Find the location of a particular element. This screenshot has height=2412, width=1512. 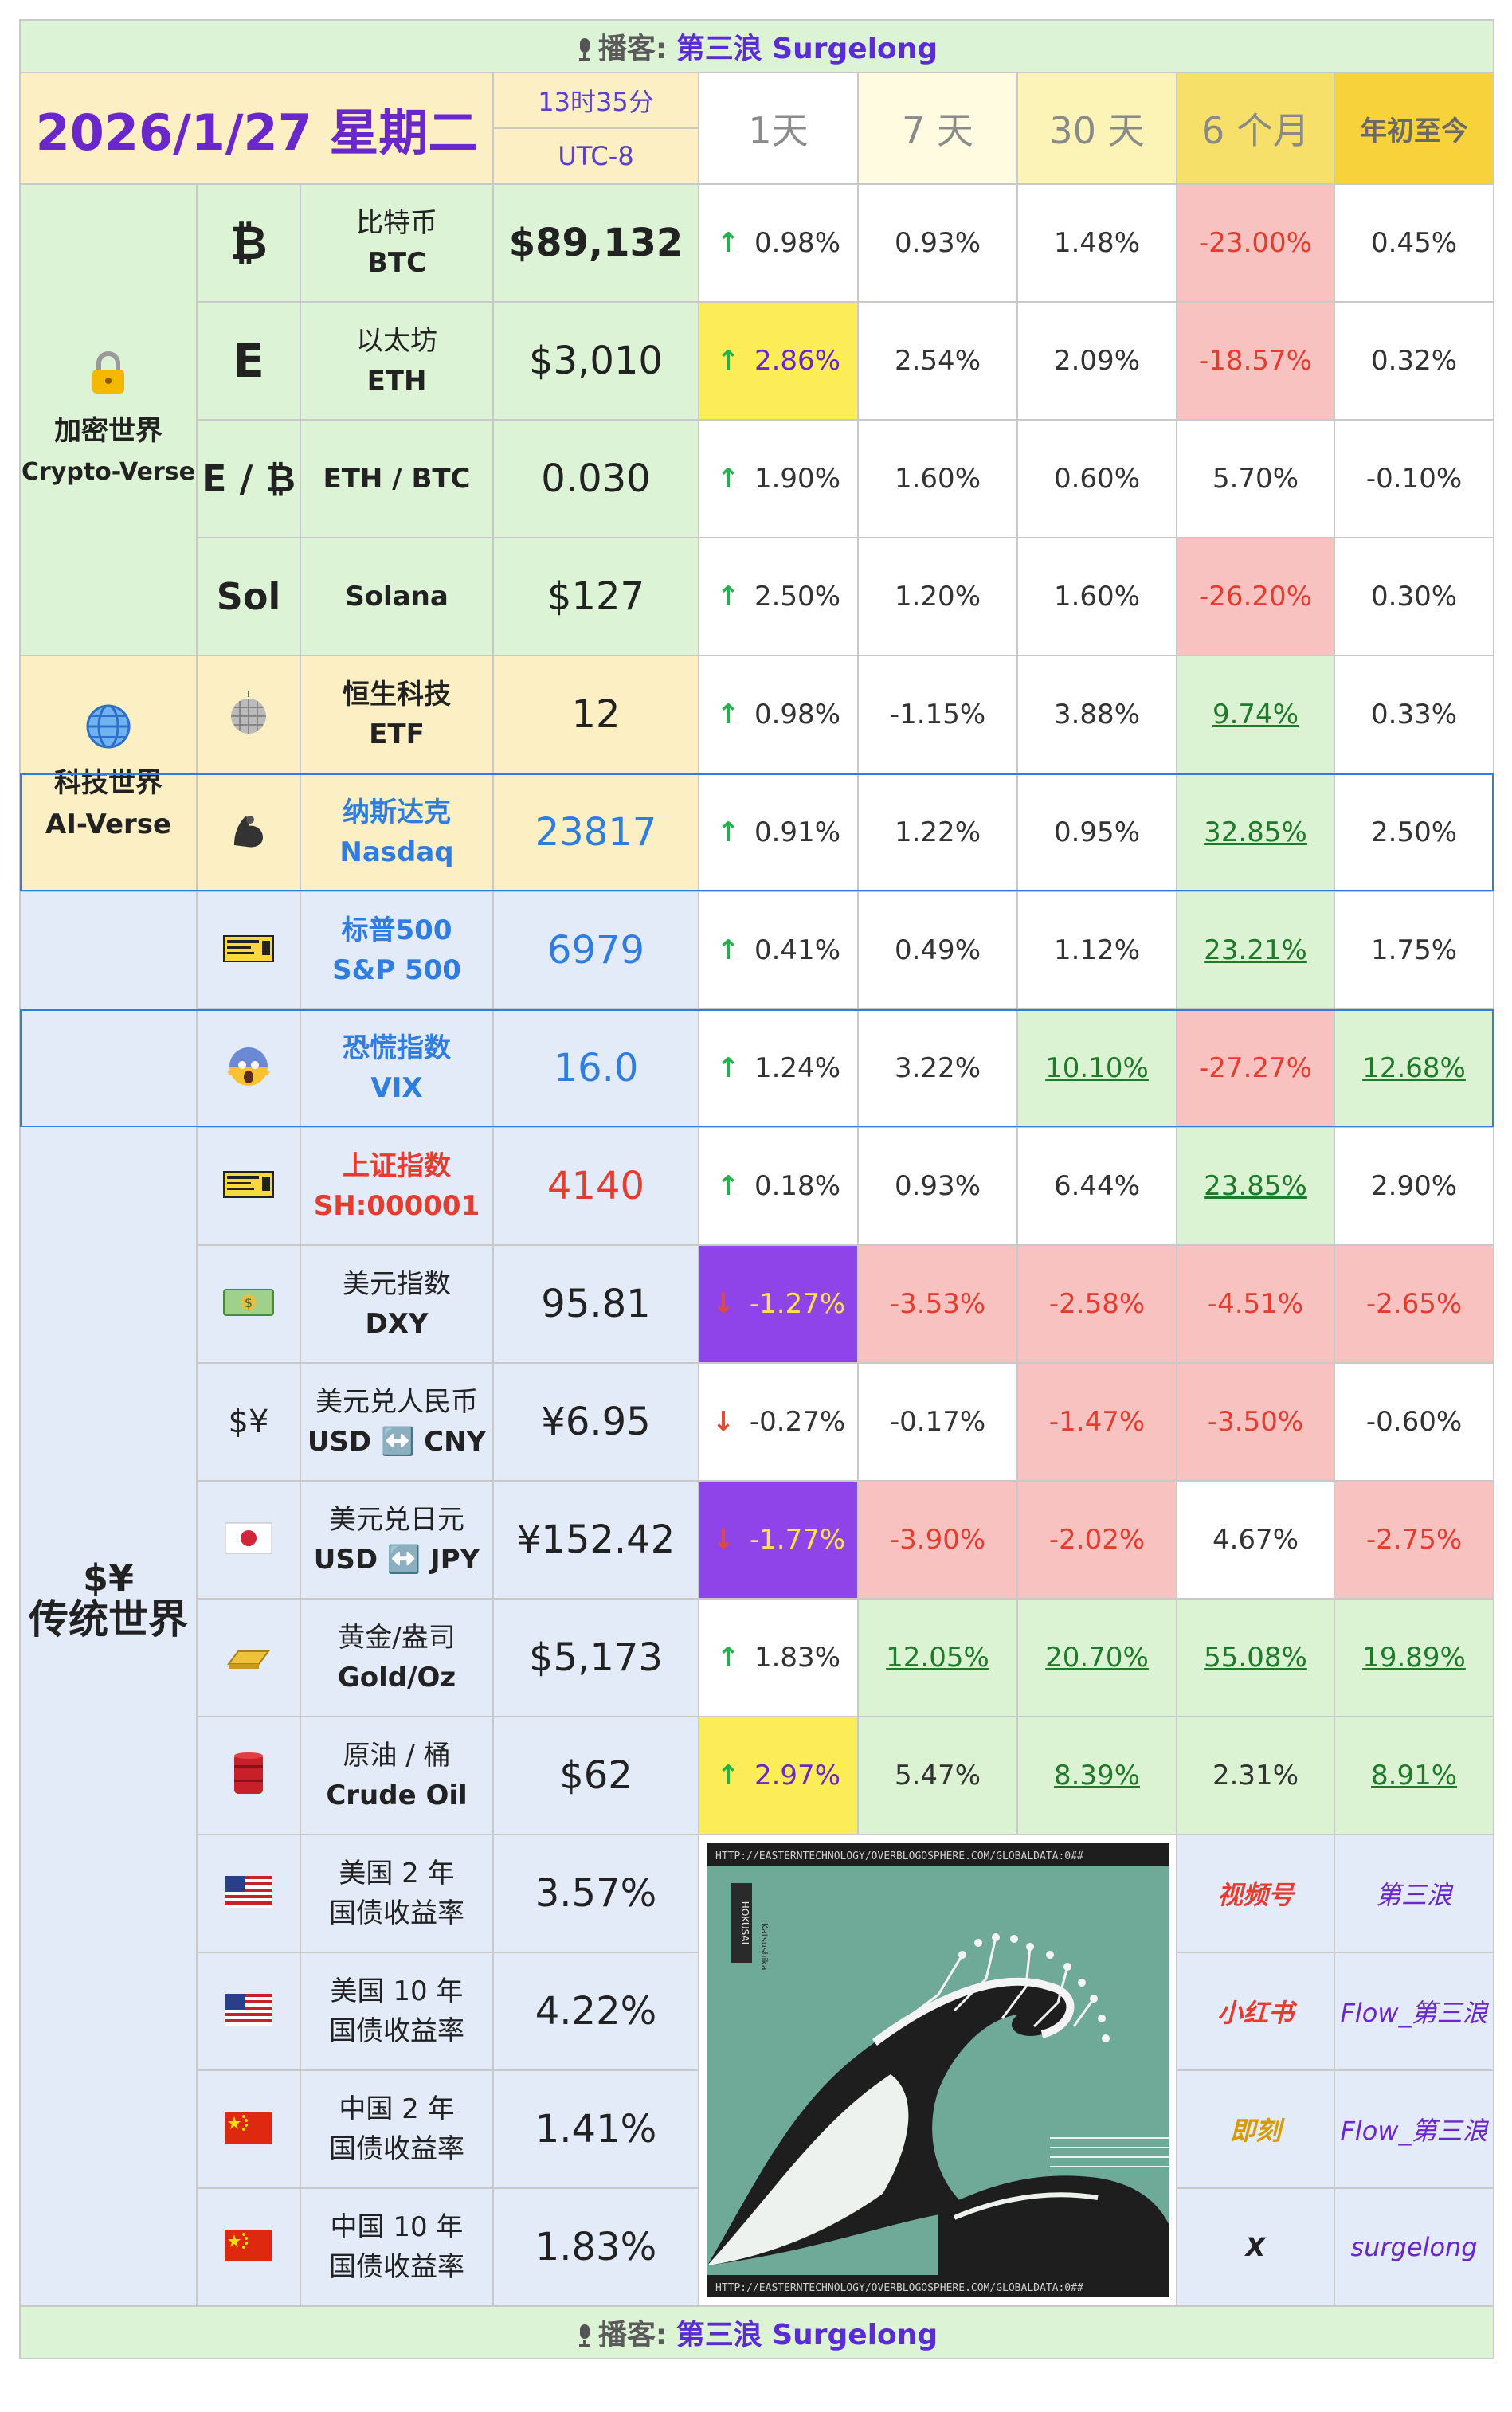

change-1d: ↑ 0.41% is located at coordinates (779, 950).